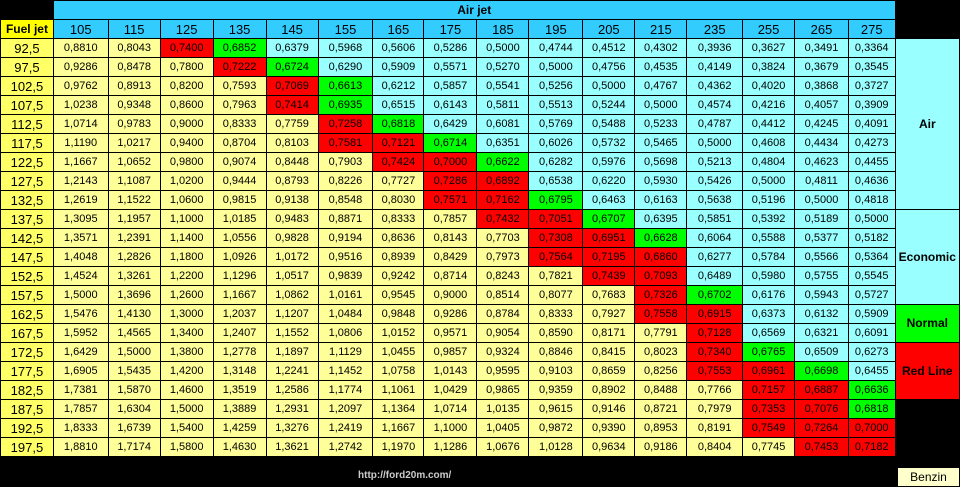 The width and height of the screenshot is (960, 487). What do you see at coordinates (715, 238) in the screenshot?
I see `ratio-cell: 0,6064` at bounding box center [715, 238].